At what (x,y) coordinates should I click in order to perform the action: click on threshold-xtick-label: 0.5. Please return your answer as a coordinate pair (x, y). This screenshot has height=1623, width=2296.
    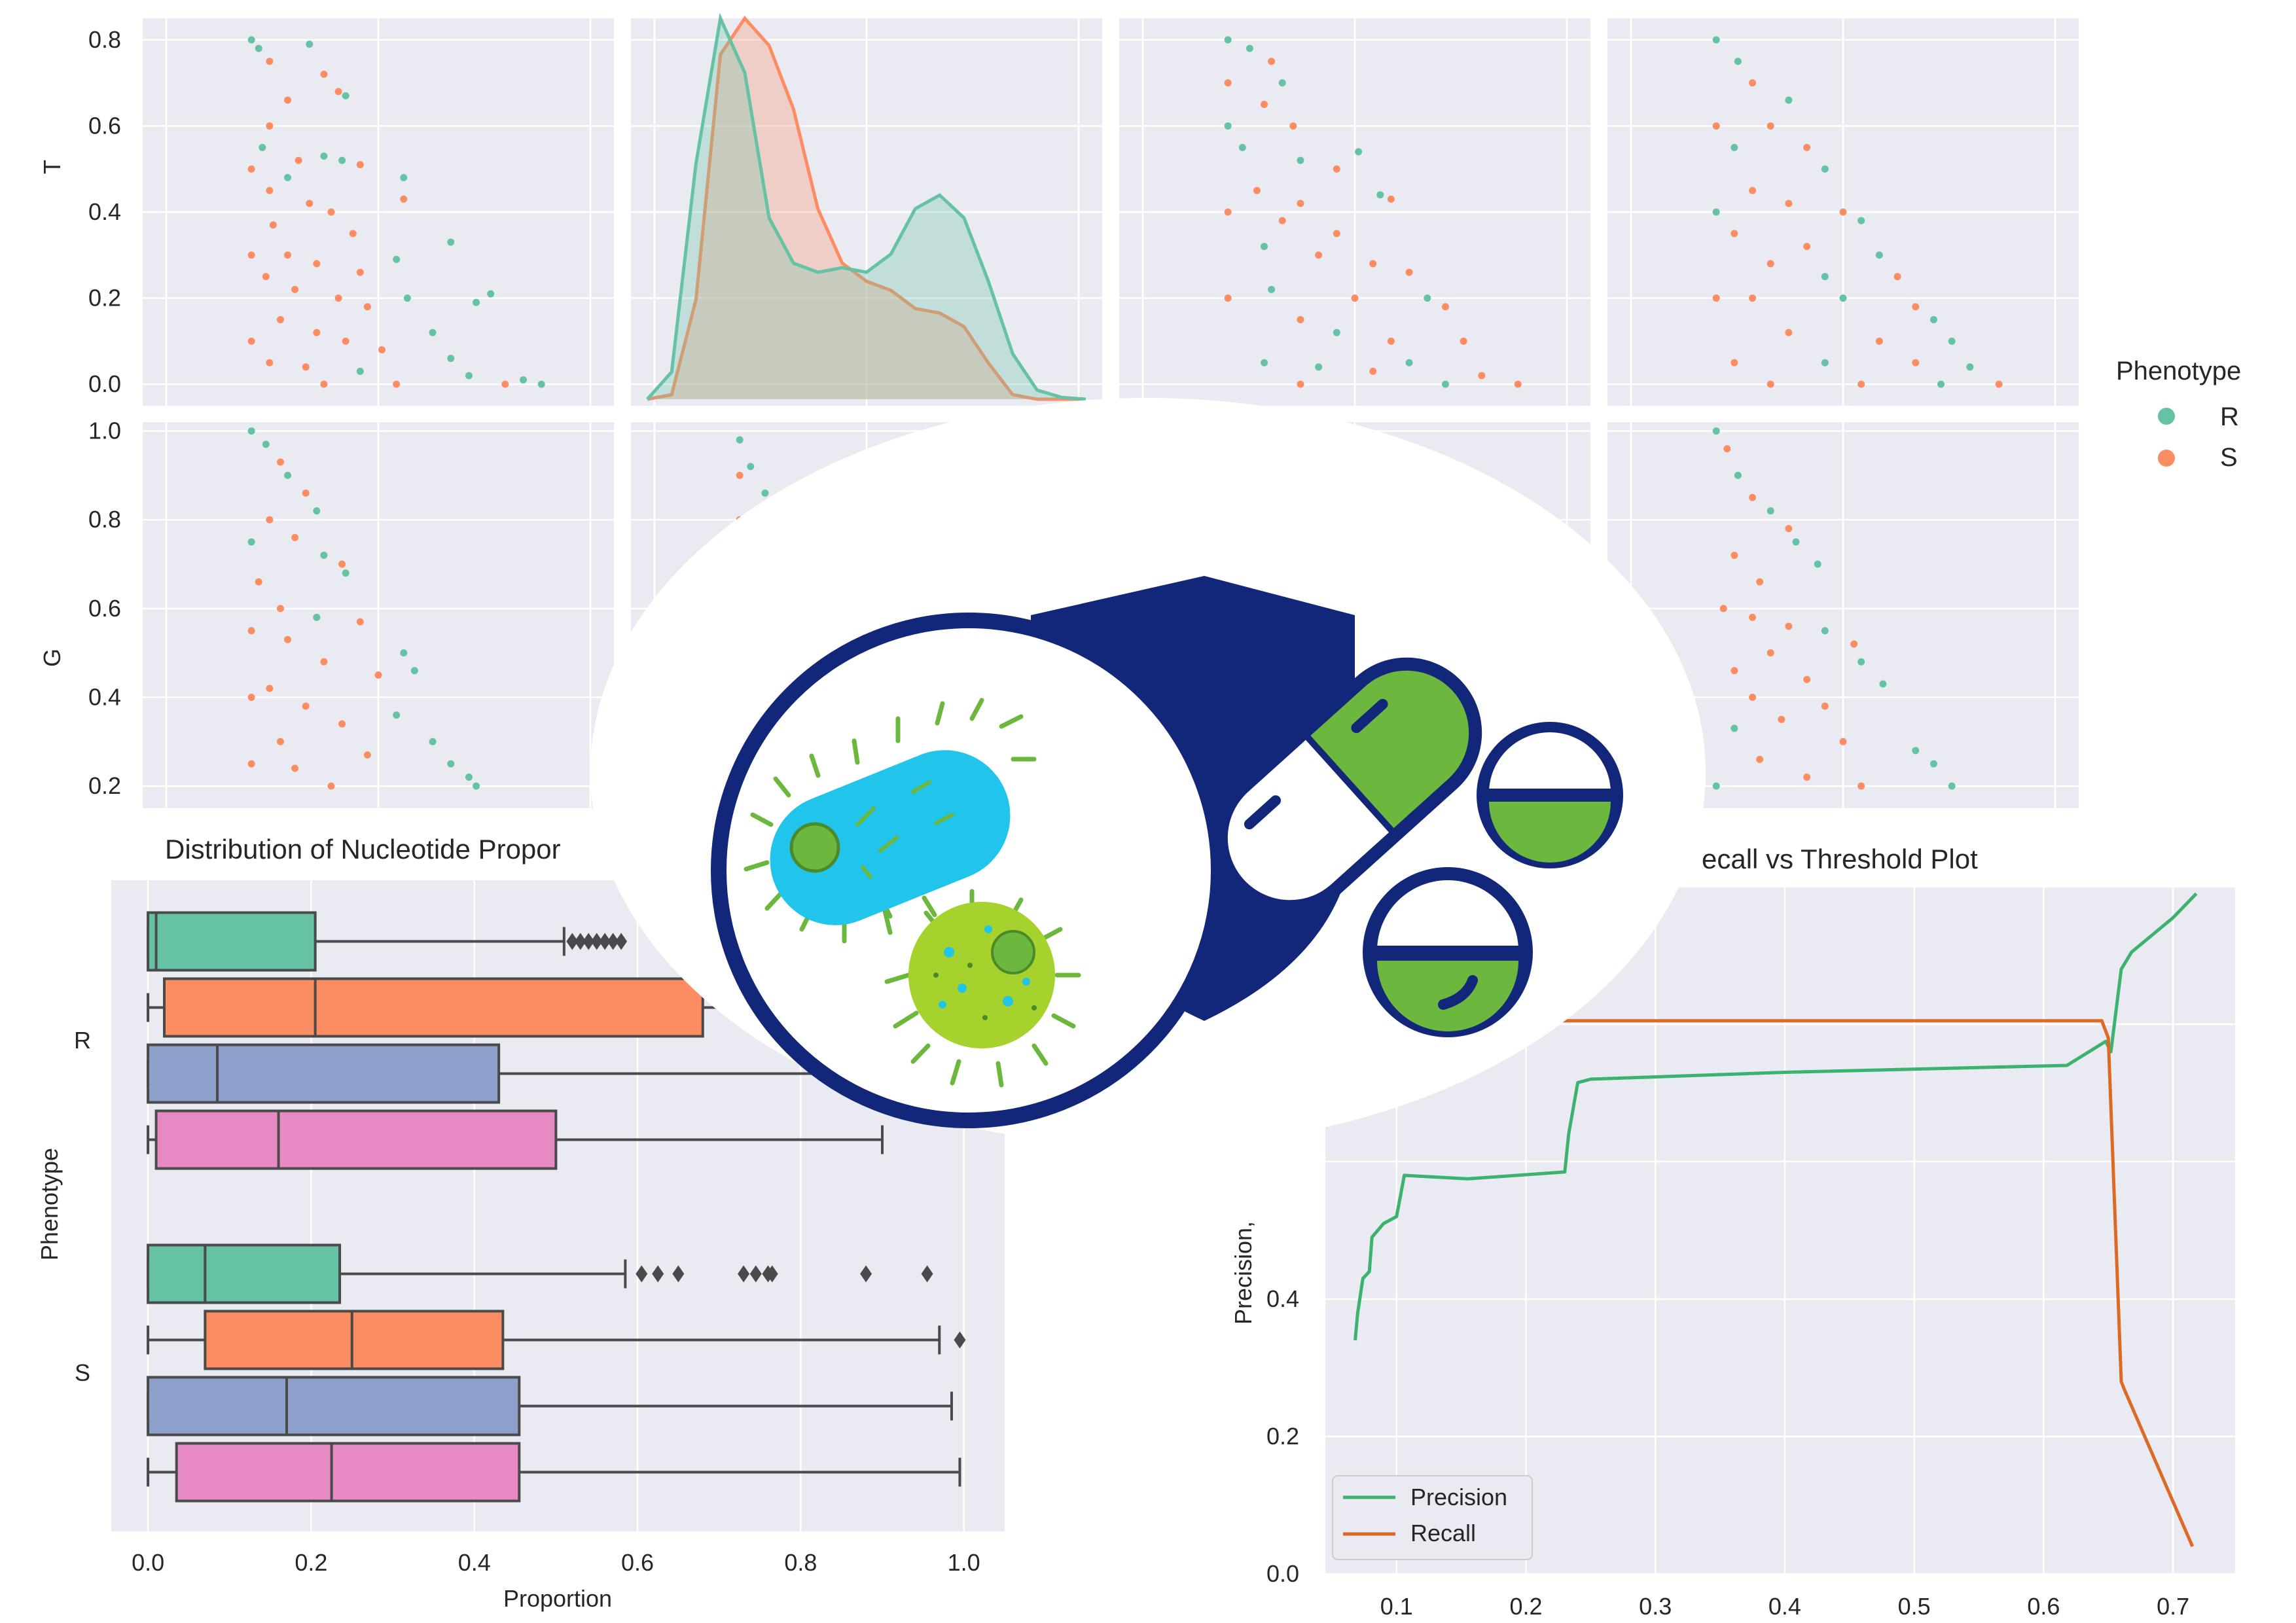
    Looking at the image, I should click on (1914, 1607).